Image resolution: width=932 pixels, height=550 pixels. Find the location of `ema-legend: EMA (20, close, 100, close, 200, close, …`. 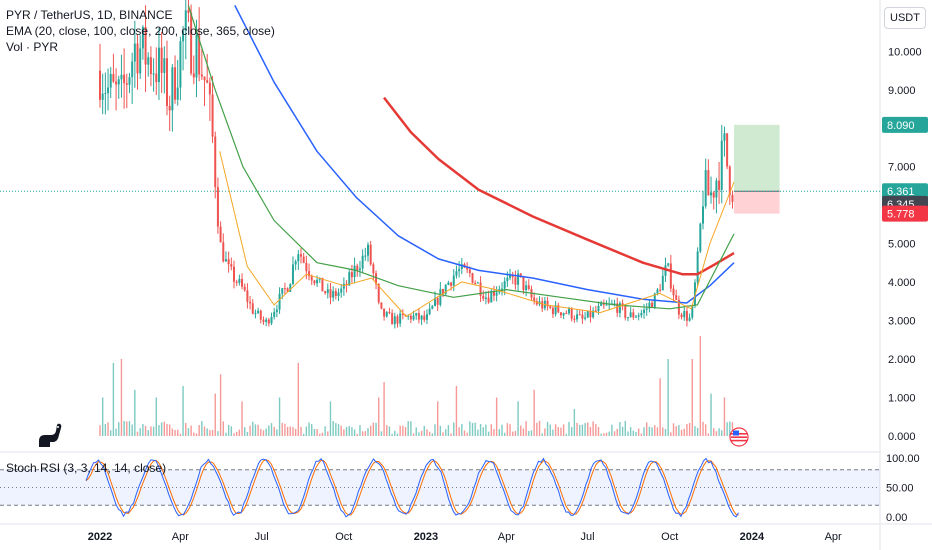

ema-legend: EMA (20, close, 100, close, 200, close, … is located at coordinates (140, 31).